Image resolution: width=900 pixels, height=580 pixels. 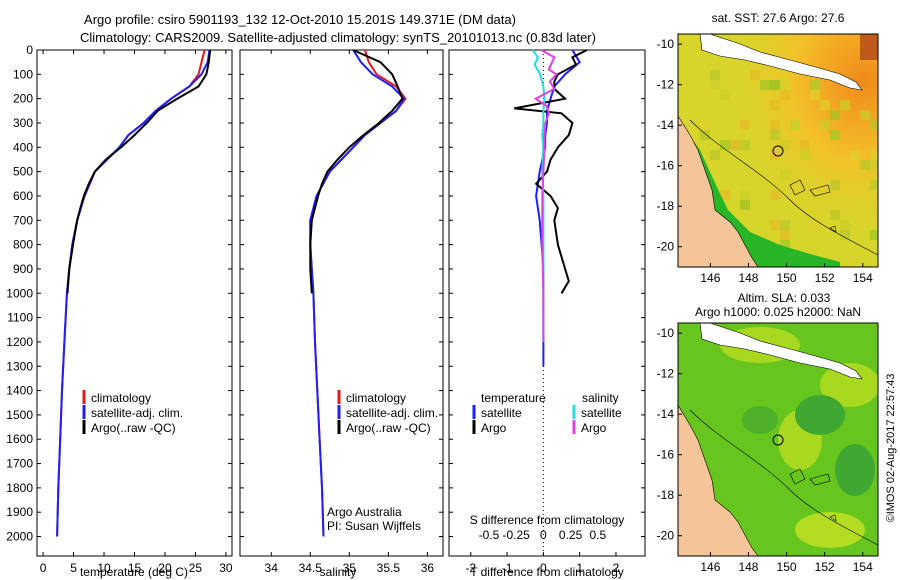 What do you see at coordinates (19, 488) in the screenshot?
I see `y-tick-label: 1800` at bounding box center [19, 488].